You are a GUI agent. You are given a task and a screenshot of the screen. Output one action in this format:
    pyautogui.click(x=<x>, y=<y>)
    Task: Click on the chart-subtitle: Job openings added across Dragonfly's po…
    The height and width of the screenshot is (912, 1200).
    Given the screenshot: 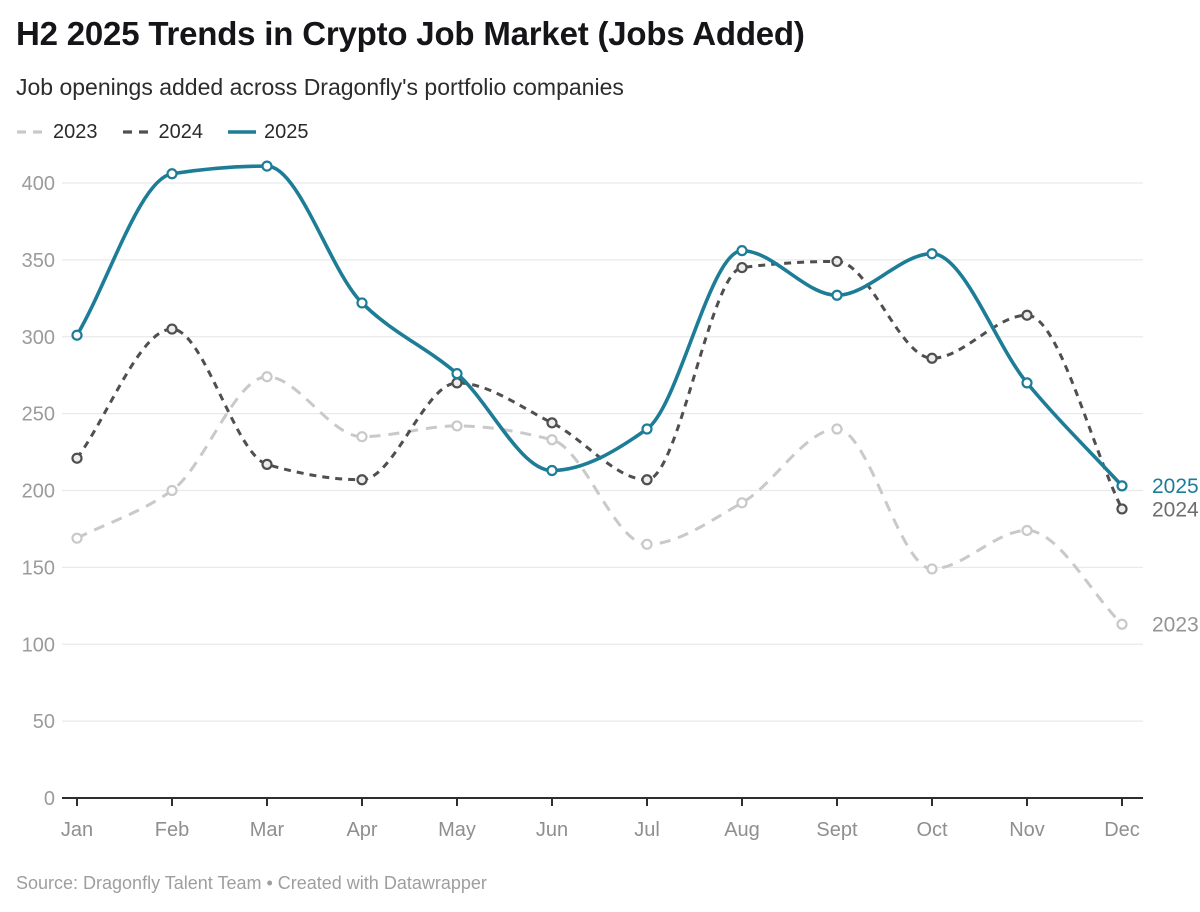 What is the action you would take?
    pyautogui.click(x=320, y=87)
    